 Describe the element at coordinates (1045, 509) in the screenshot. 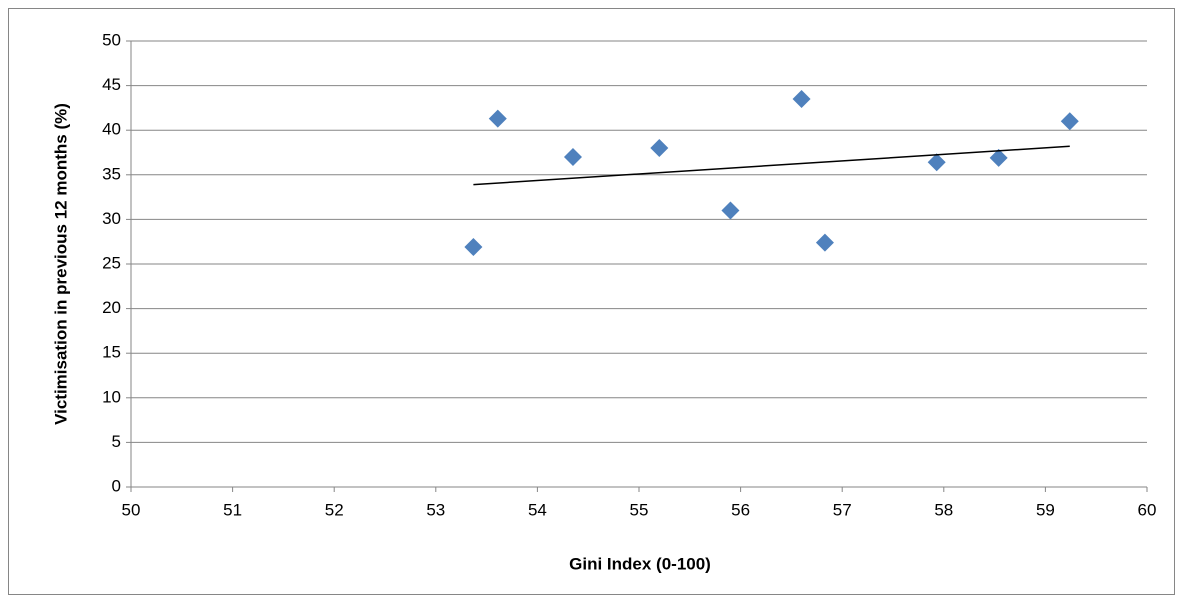

I see `x-tick-label: 59` at that location.